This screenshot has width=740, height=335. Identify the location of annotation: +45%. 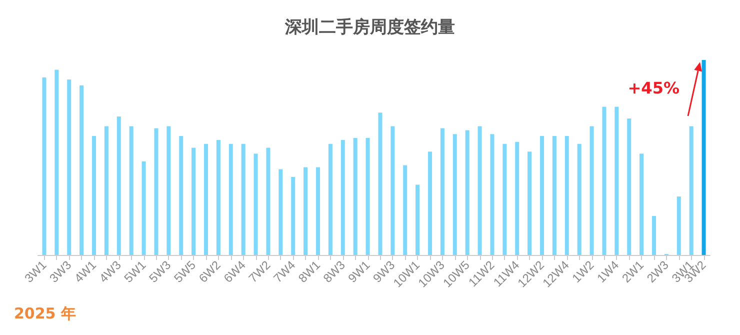
(654, 88).